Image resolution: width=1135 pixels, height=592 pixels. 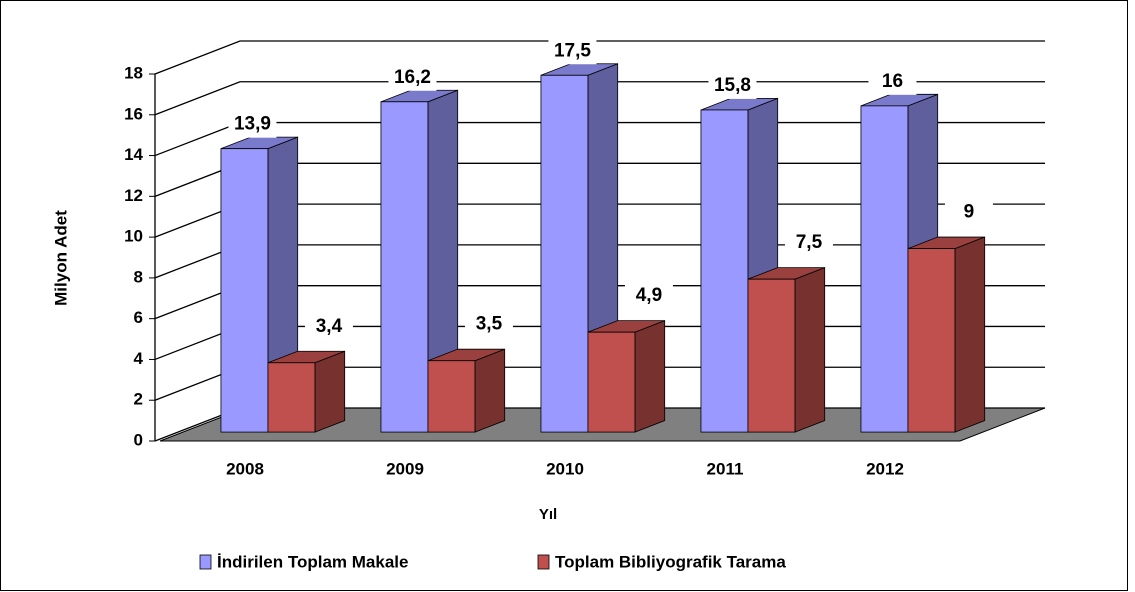 I want to click on value-label: 17,5, so click(x=572, y=50).